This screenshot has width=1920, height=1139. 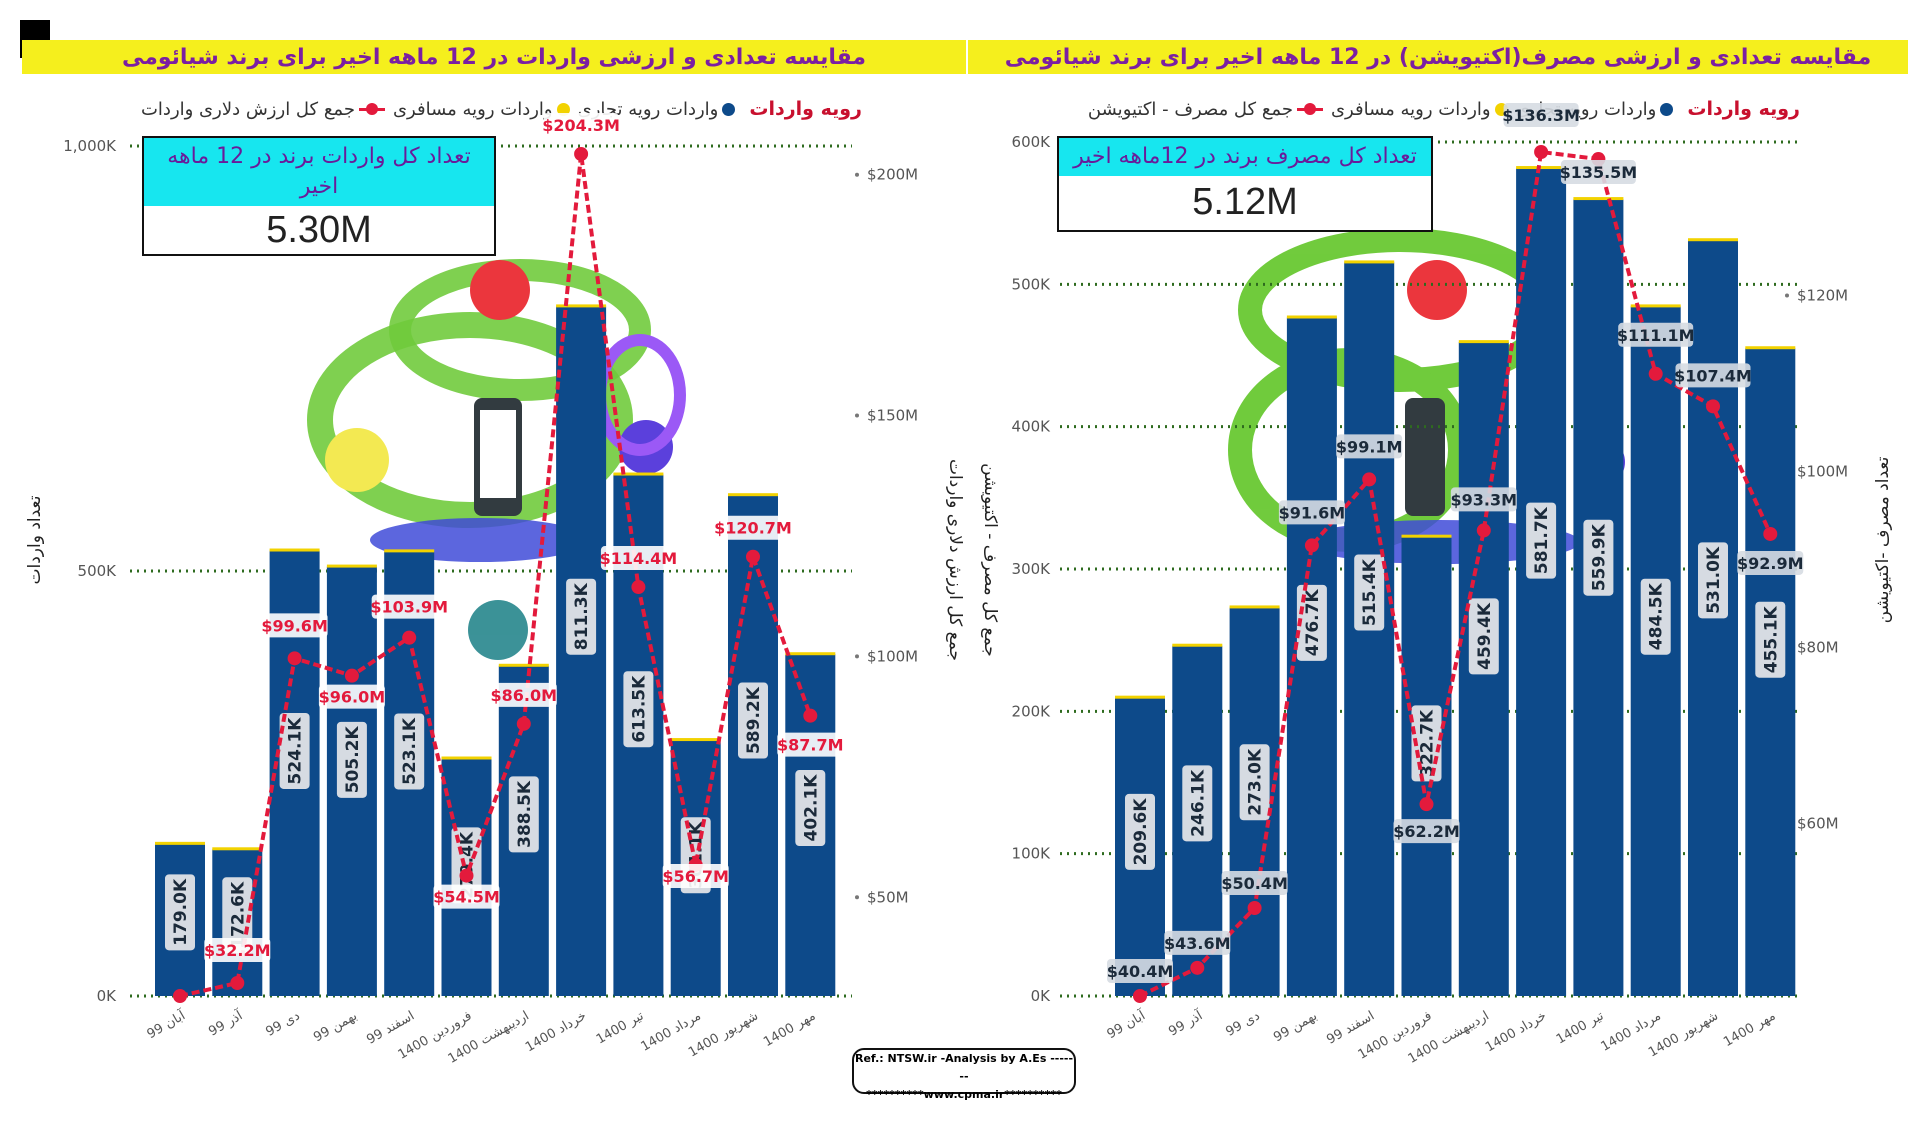 What do you see at coordinates (1822, 295) in the screenshot?
I see `y2-tick-label: $120M` at bounding box center [1822, 295].